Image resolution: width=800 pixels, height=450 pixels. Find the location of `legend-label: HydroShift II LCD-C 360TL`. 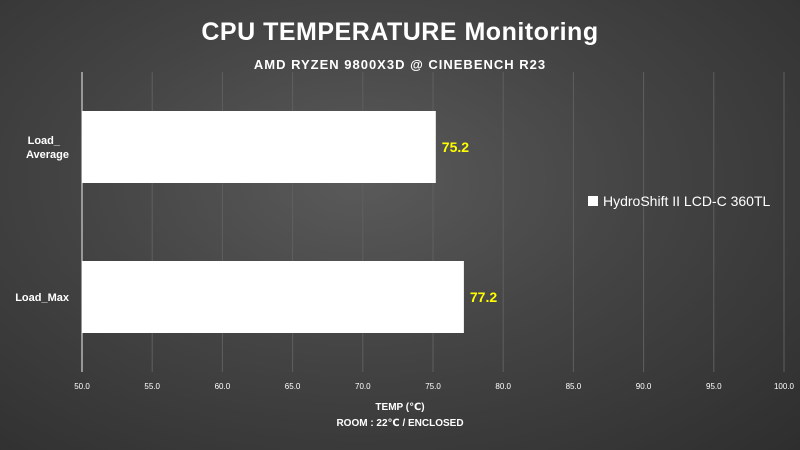

legend-label: HydroShift II LCD-C 360TL is located at coordinates (687, 201).